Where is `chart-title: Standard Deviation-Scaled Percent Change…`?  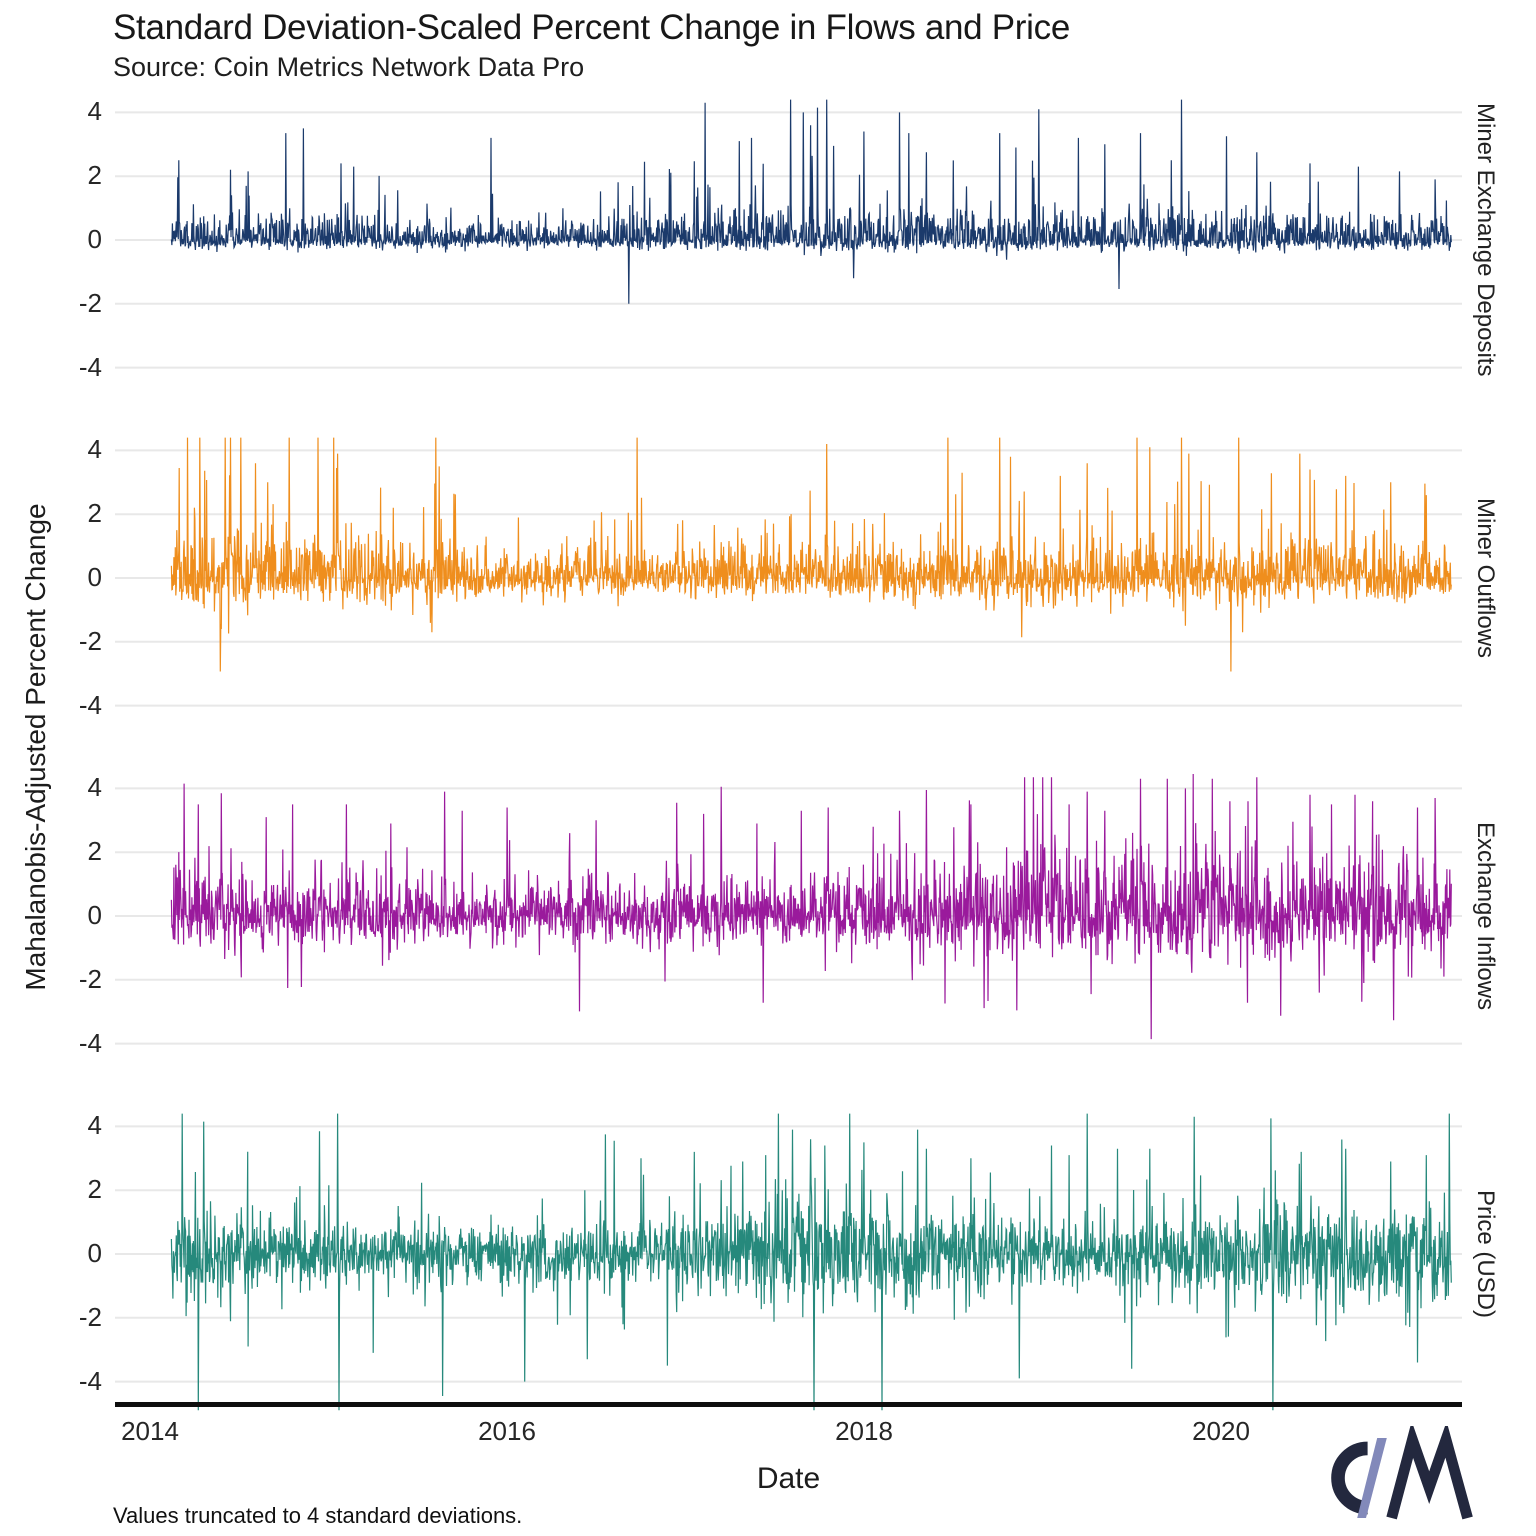 chart-title: Standard Deviation-Scaled Percent Change… is located at coordinates (592, 27).